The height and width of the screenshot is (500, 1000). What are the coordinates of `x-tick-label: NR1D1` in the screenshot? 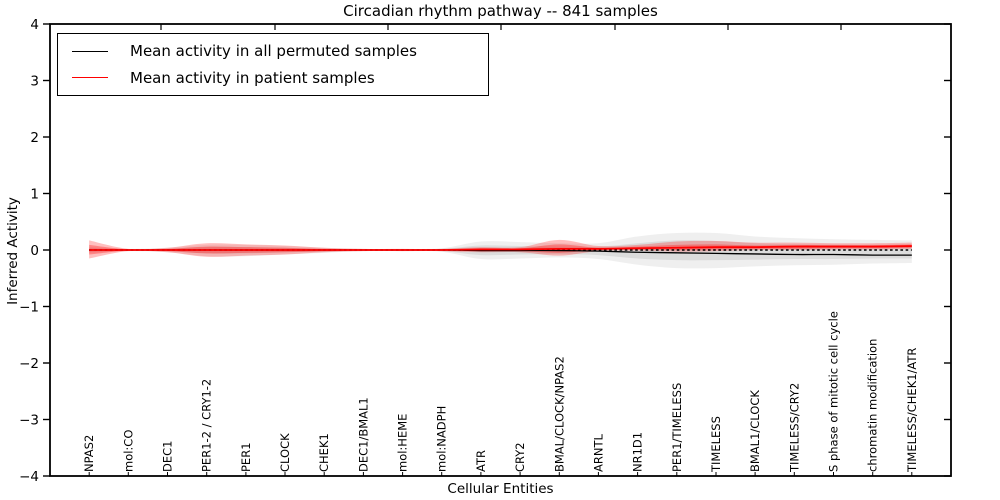 It's located at (638, 452).